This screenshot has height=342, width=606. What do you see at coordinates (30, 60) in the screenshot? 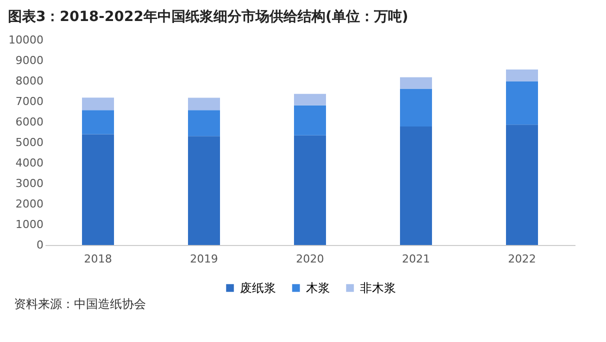
I see `y-tick-label: 9000` at bounding box center [30, 60].